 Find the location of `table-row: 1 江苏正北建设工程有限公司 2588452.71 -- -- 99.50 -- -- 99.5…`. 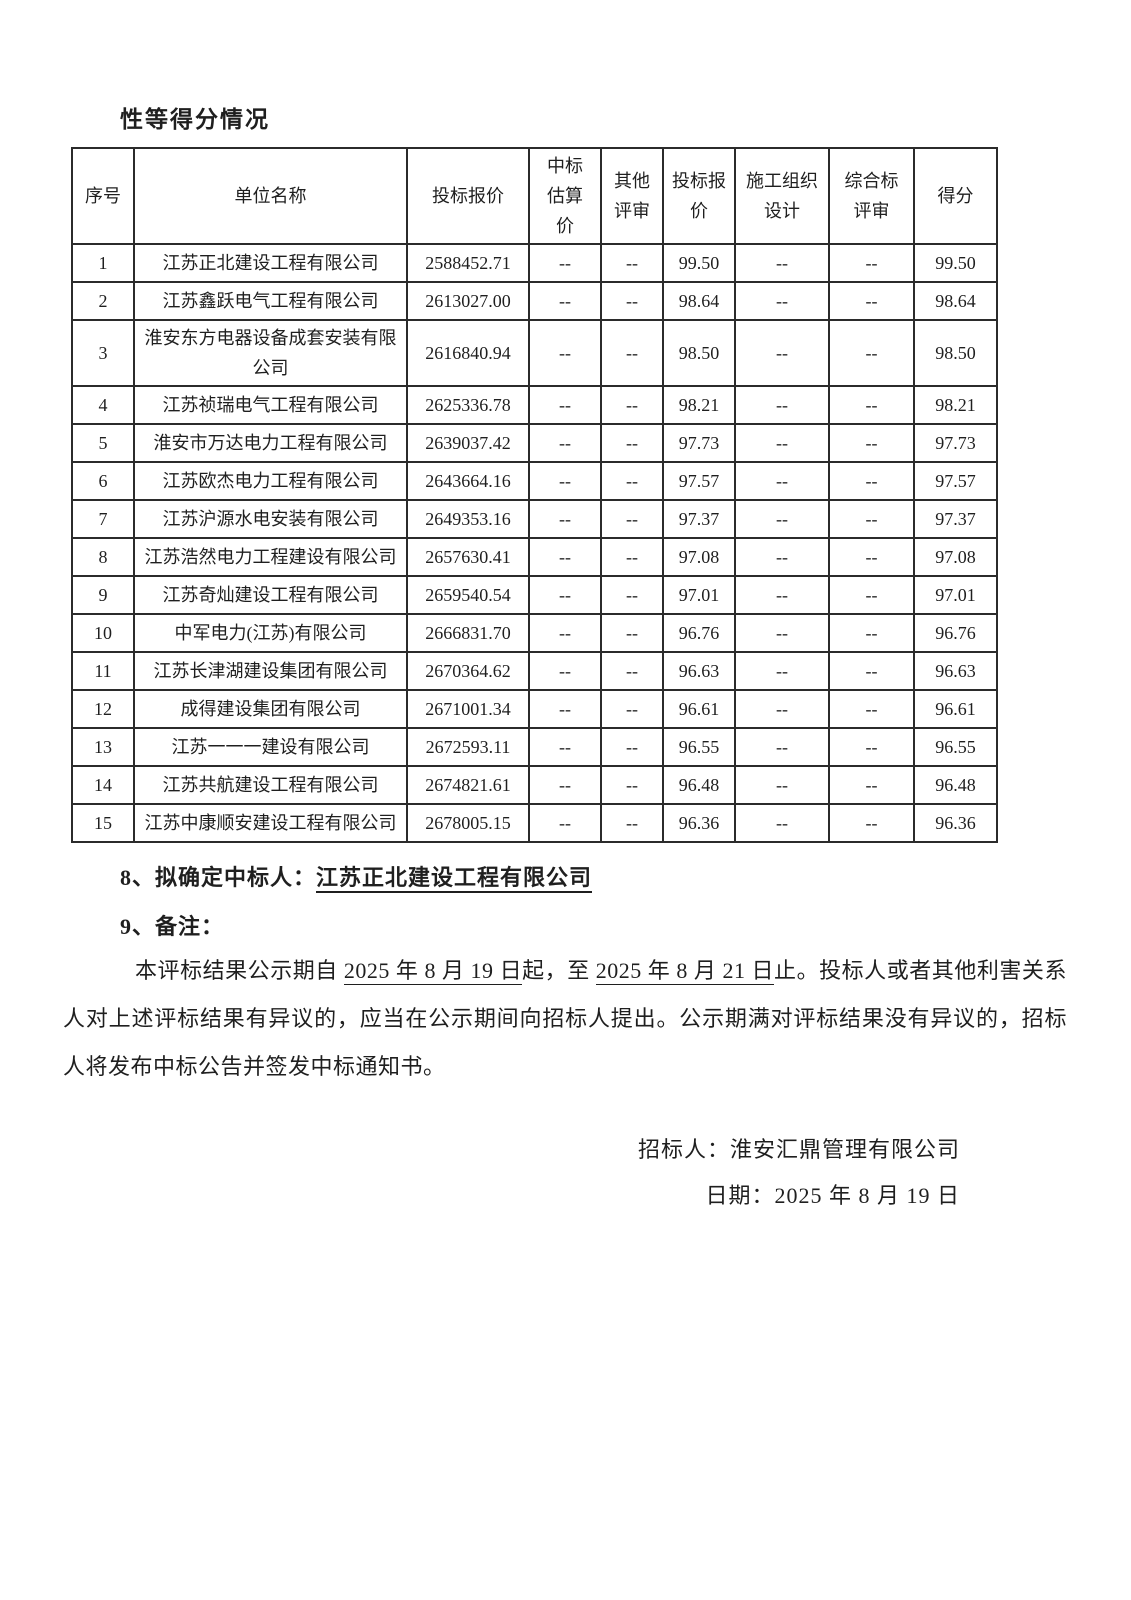

table-row: 1 江苏正北建设工程有限公司 2588452.71 -- -- 99.50 -- -- 99.5… is located at coordinates (534, 263).